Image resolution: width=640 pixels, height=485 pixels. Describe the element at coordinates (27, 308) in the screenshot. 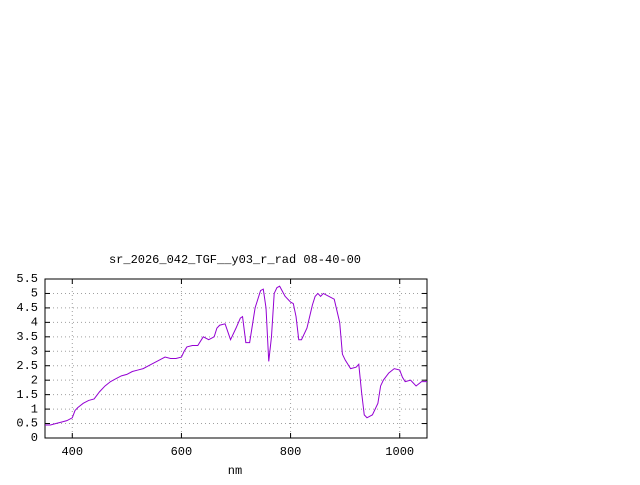

I see `y-tick-label: 4.5` at that location.